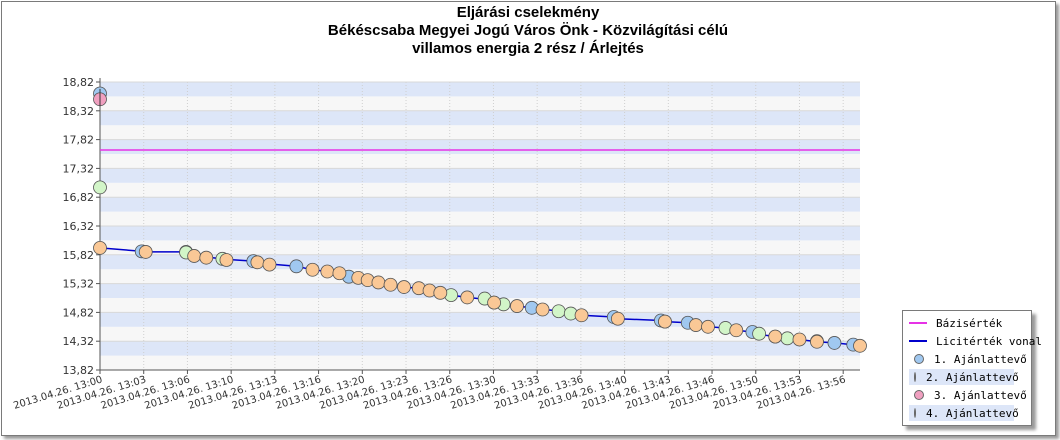  Describe the element at coordinates (79, 82) in the screenshot. I see `y-tick-label: 18,82` at that location.